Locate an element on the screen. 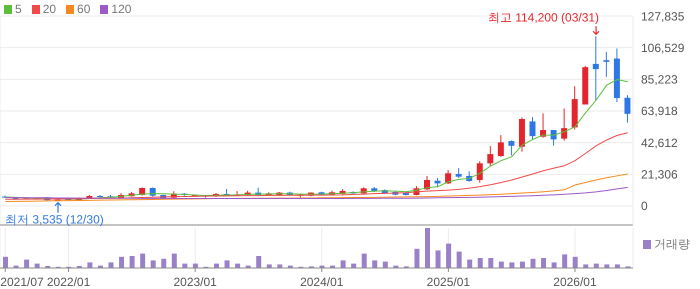 The image size is (700, 289). x-tick-label: 2023/01 is located at coordinates (195, 282).